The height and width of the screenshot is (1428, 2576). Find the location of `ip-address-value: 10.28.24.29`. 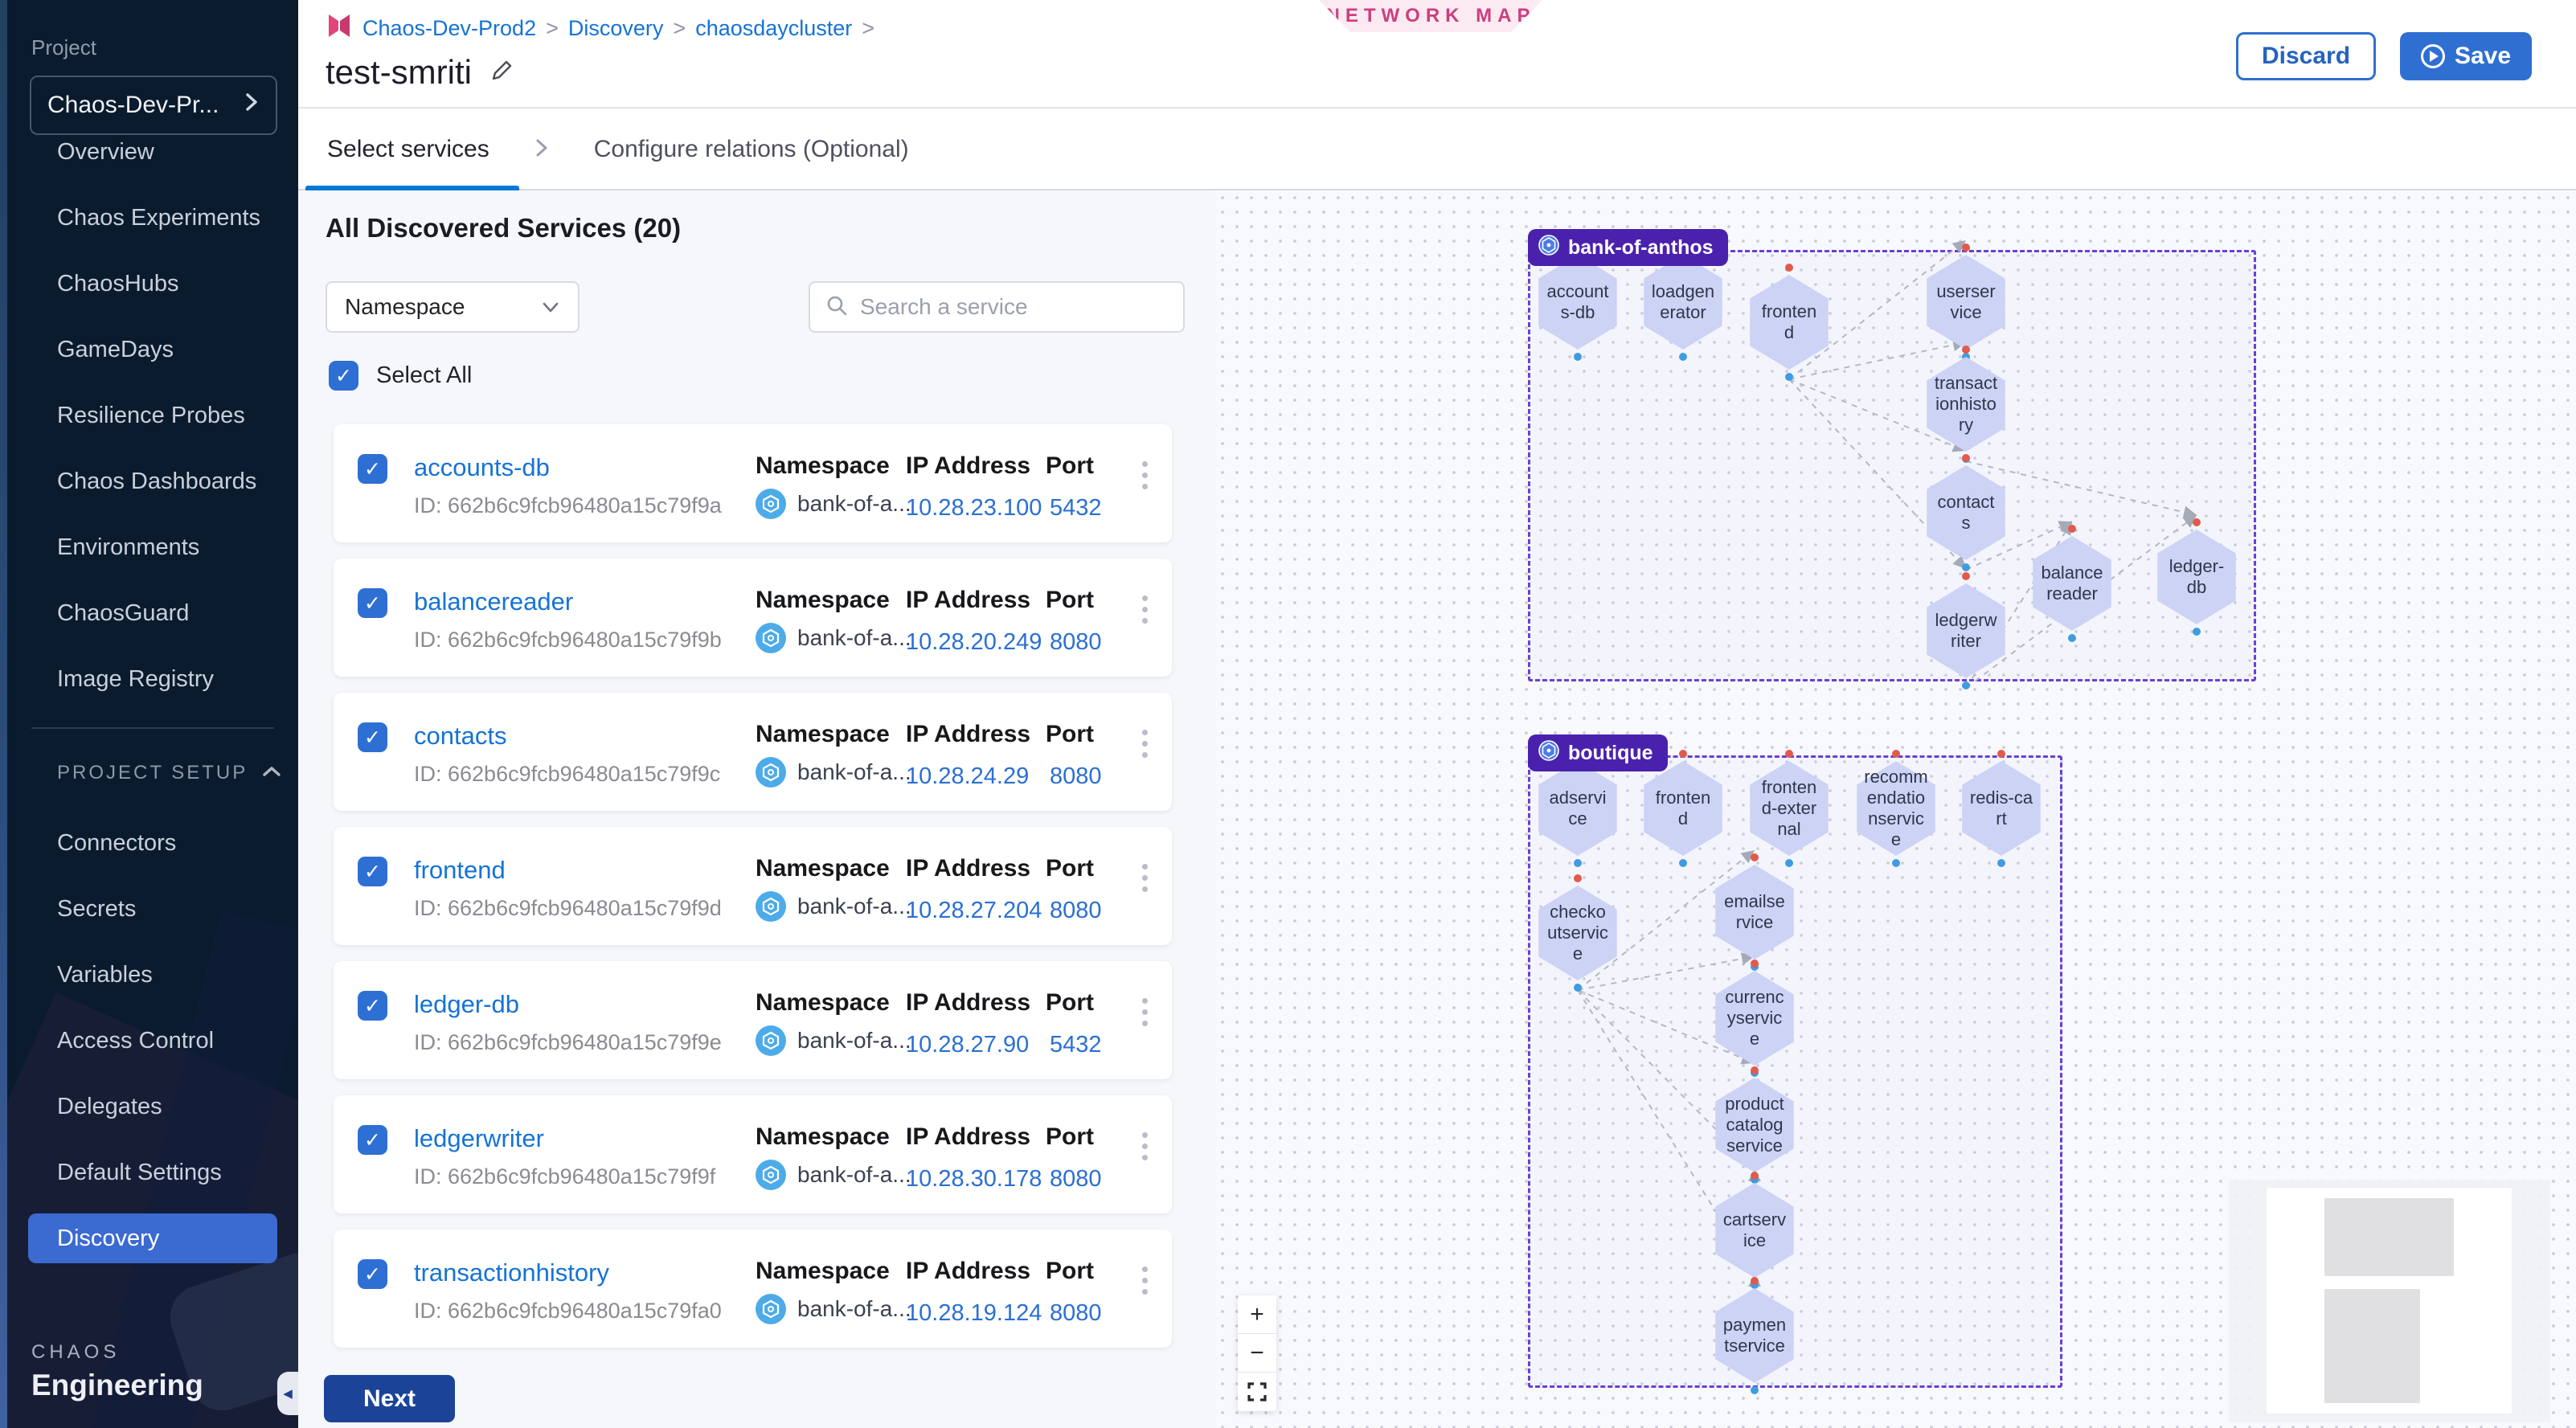

ip-address-value: 10.28.24.29 is located at coordinates (968, 776).